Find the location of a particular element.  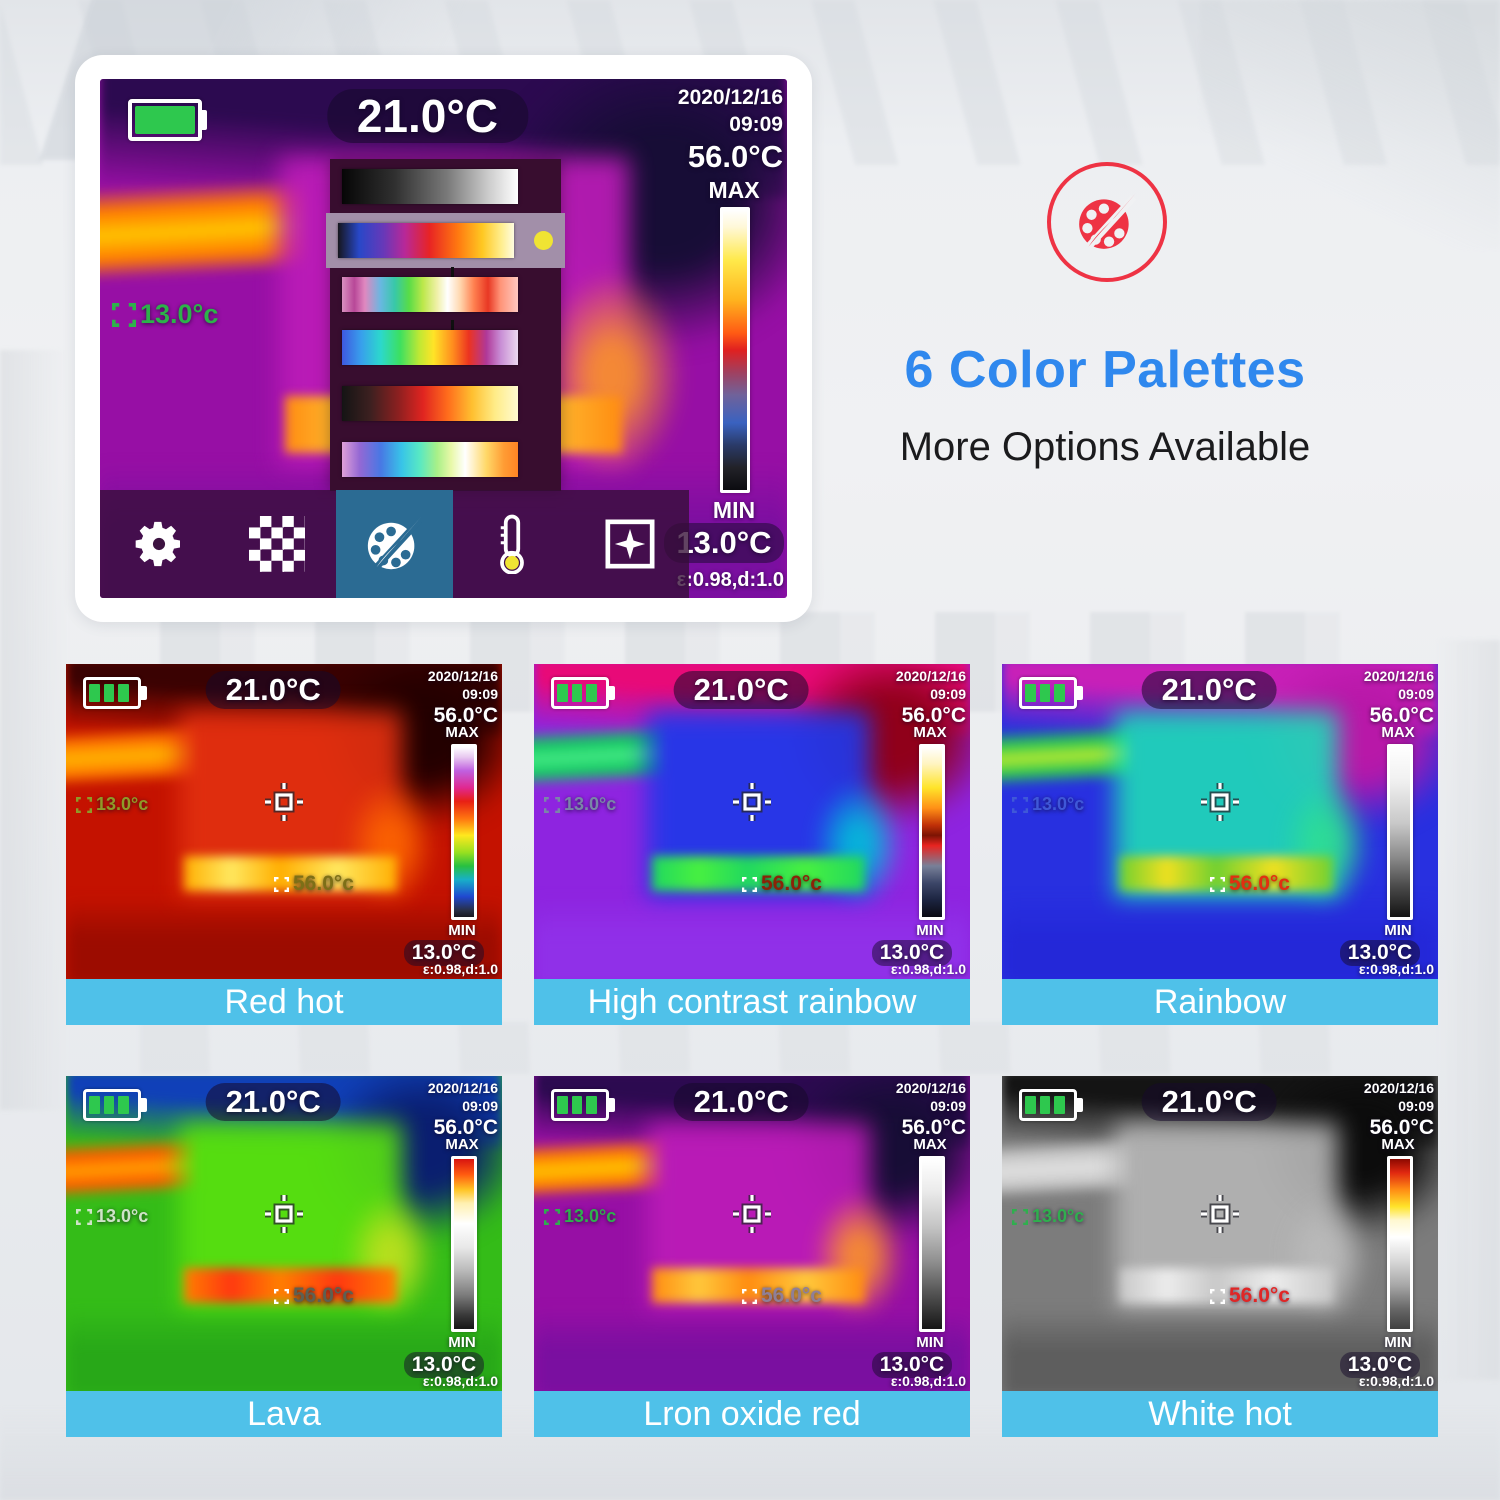

spot-max-value: 56.0°c is located at coordinates (791, 1295).